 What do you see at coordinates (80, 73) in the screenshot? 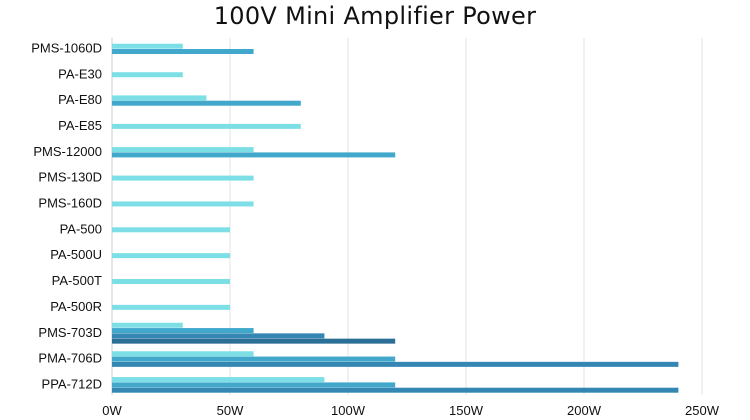
I see `category-label: PA-E30` at bounding box center [80, 73].